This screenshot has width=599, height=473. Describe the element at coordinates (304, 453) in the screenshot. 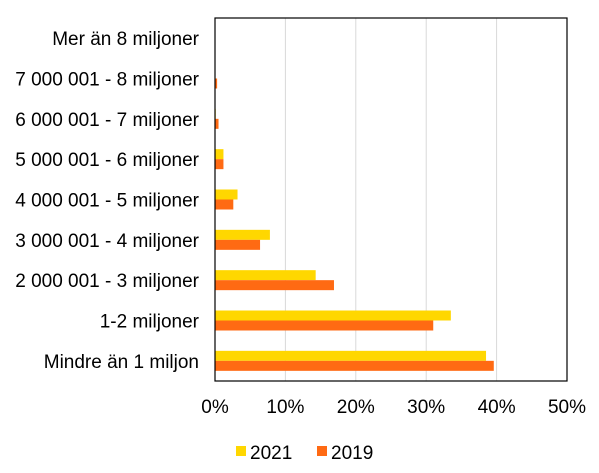

I see `legend: 2021 2019` at that location.